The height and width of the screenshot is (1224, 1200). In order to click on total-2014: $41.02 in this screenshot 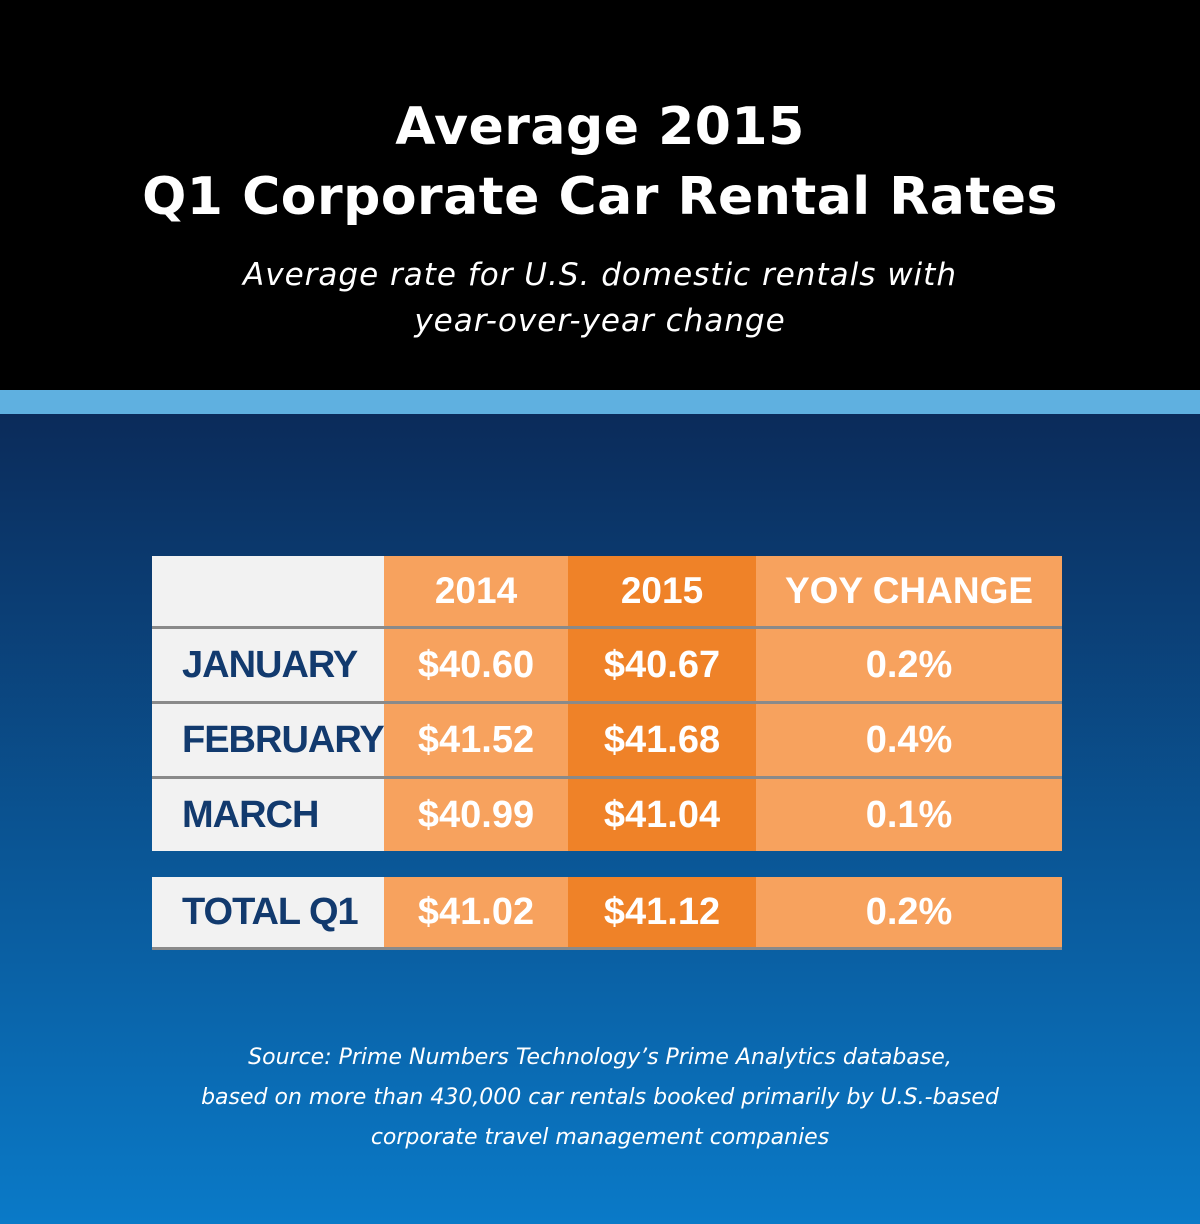, I will do `click(476, 913)`.